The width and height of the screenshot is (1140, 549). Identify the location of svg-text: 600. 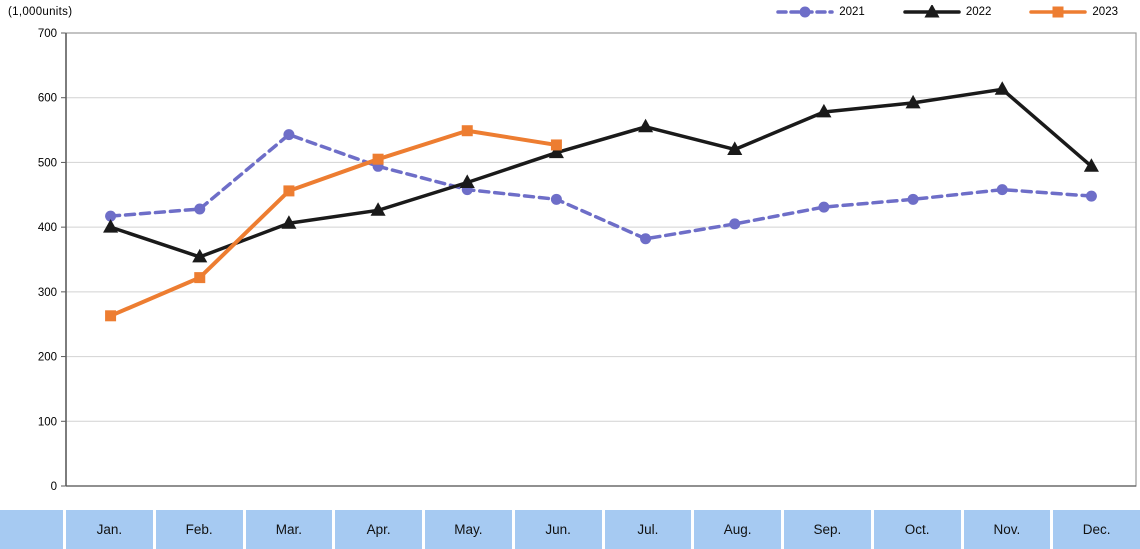
(47, 99).